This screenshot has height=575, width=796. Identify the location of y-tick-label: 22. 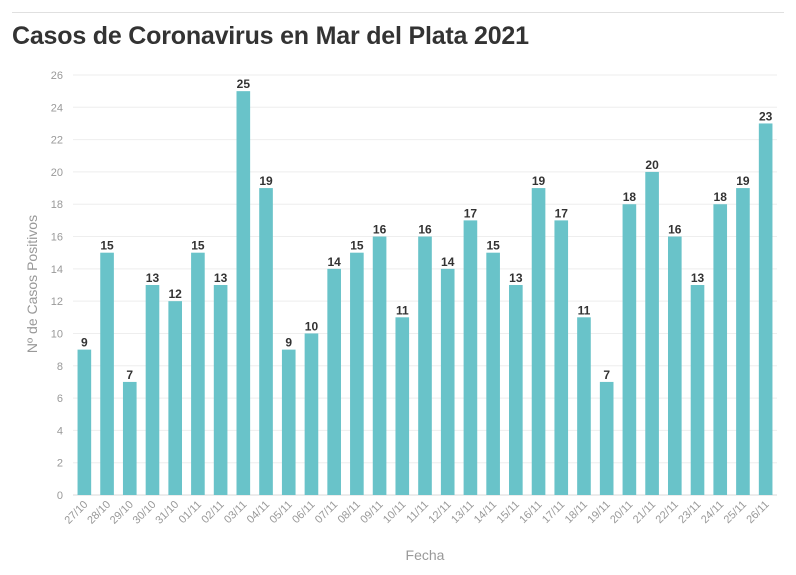
(57, 141).